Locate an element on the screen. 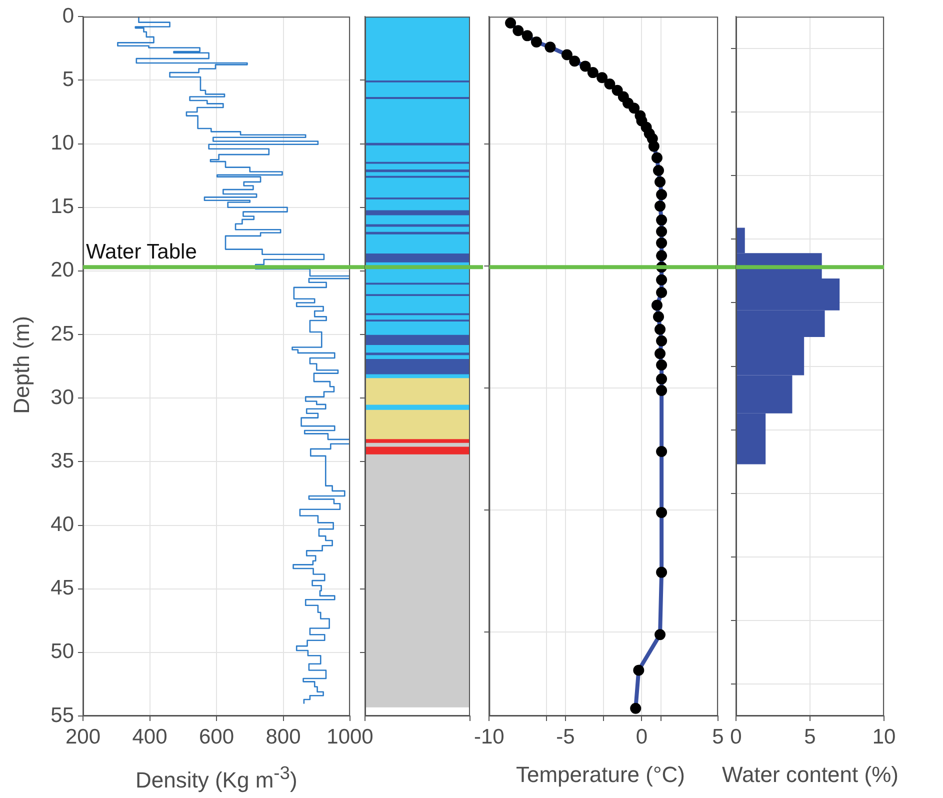  y-tick-label: 15 is located at coordinates (62, 206).